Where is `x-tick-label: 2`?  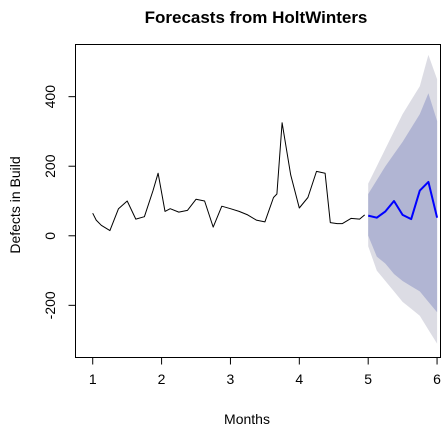 x-tick-label: 2 is located at coordinates (162, 379).